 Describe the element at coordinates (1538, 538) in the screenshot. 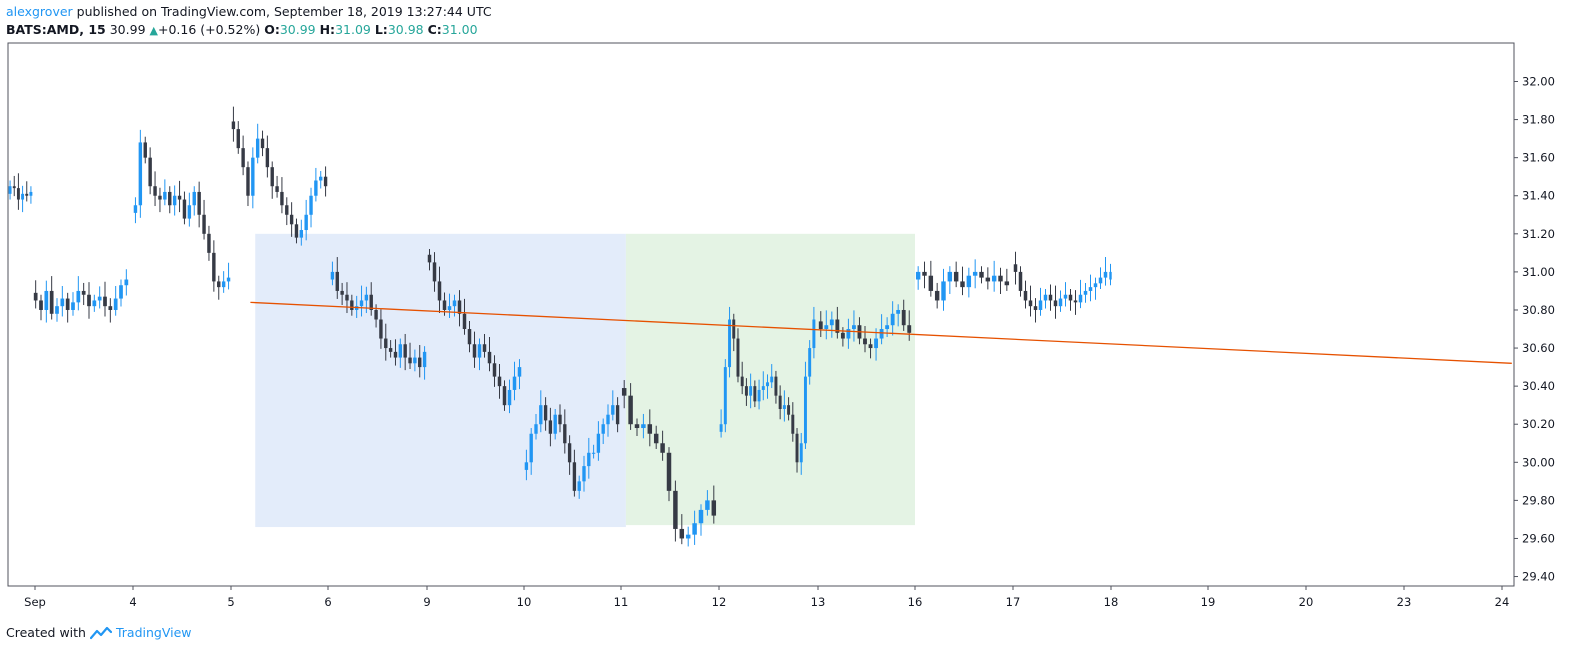

I see `y-tick-label: 29.60` at that location.